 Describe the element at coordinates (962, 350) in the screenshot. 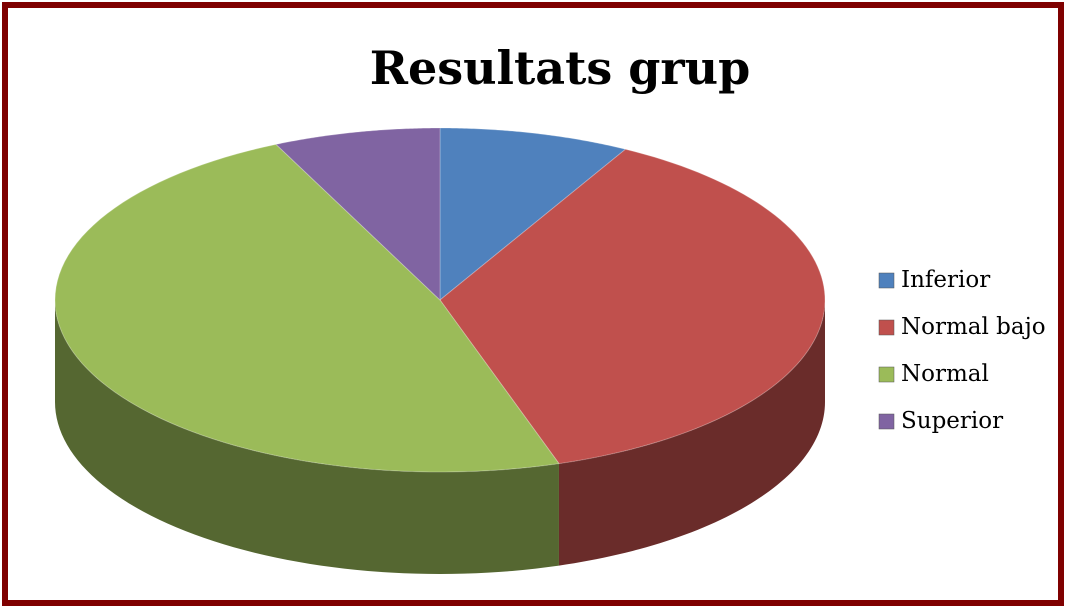

I see `legend: Inferior Normal bajo Normal Superior` at that location.